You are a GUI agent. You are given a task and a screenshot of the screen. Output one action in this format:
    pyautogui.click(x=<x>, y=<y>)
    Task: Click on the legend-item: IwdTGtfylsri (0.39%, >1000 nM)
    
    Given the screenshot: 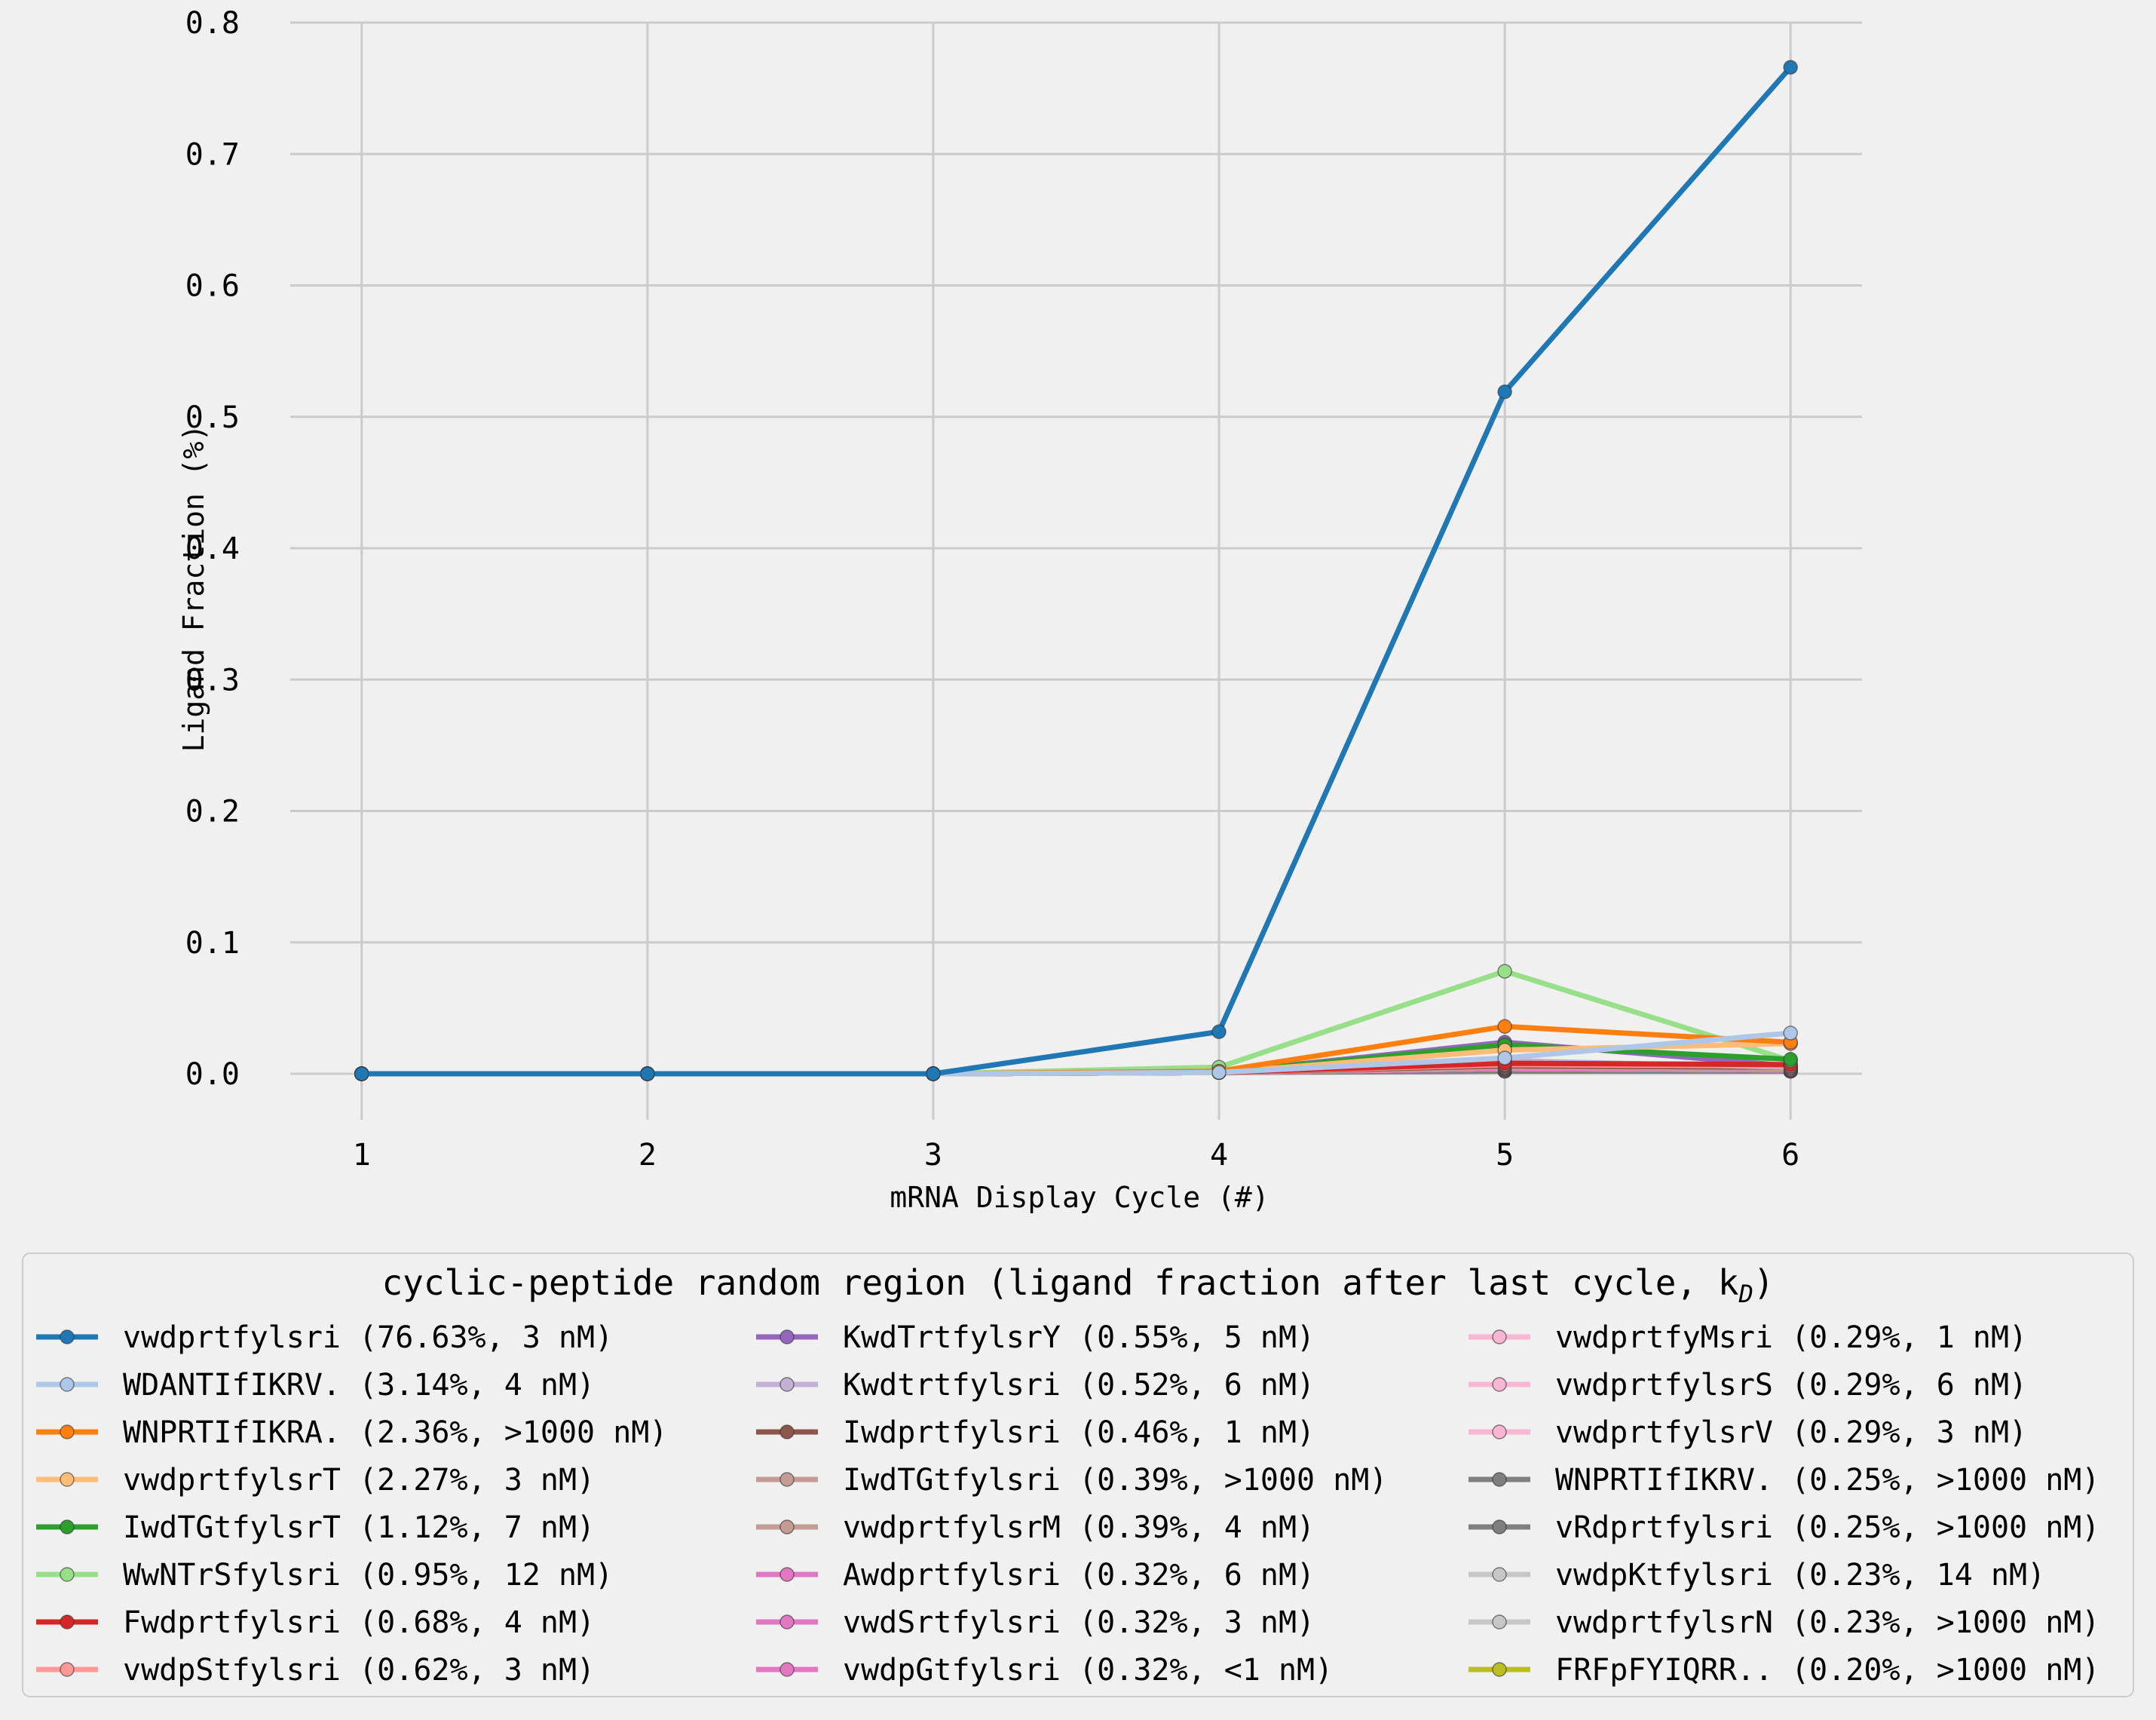 What is the action you would take?
    pyautogui.click(x=1071, y=1480)
    